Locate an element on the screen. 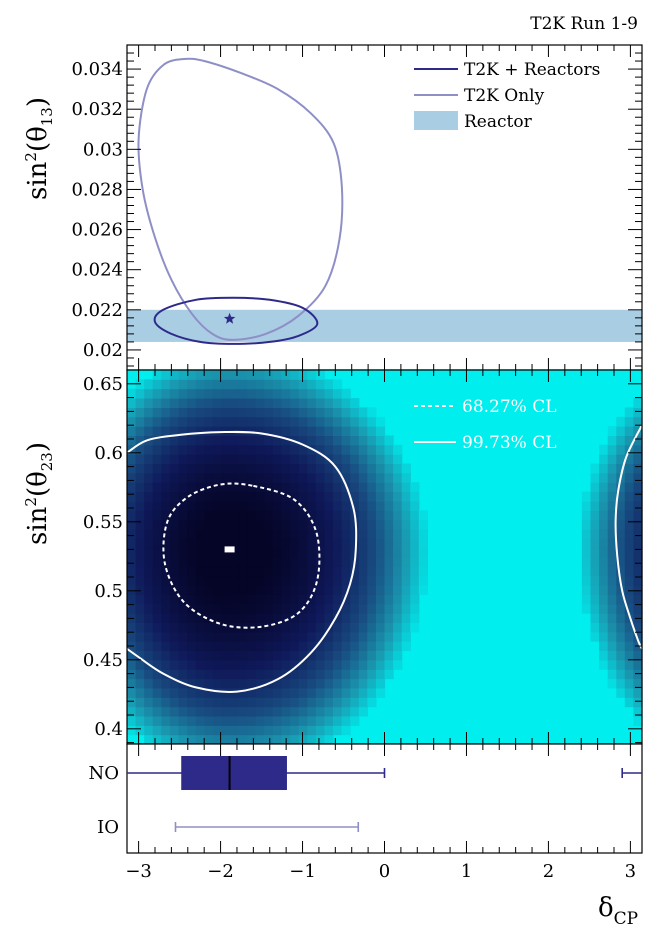  x-tick-label: 3 is located at coordinates (630, 871).